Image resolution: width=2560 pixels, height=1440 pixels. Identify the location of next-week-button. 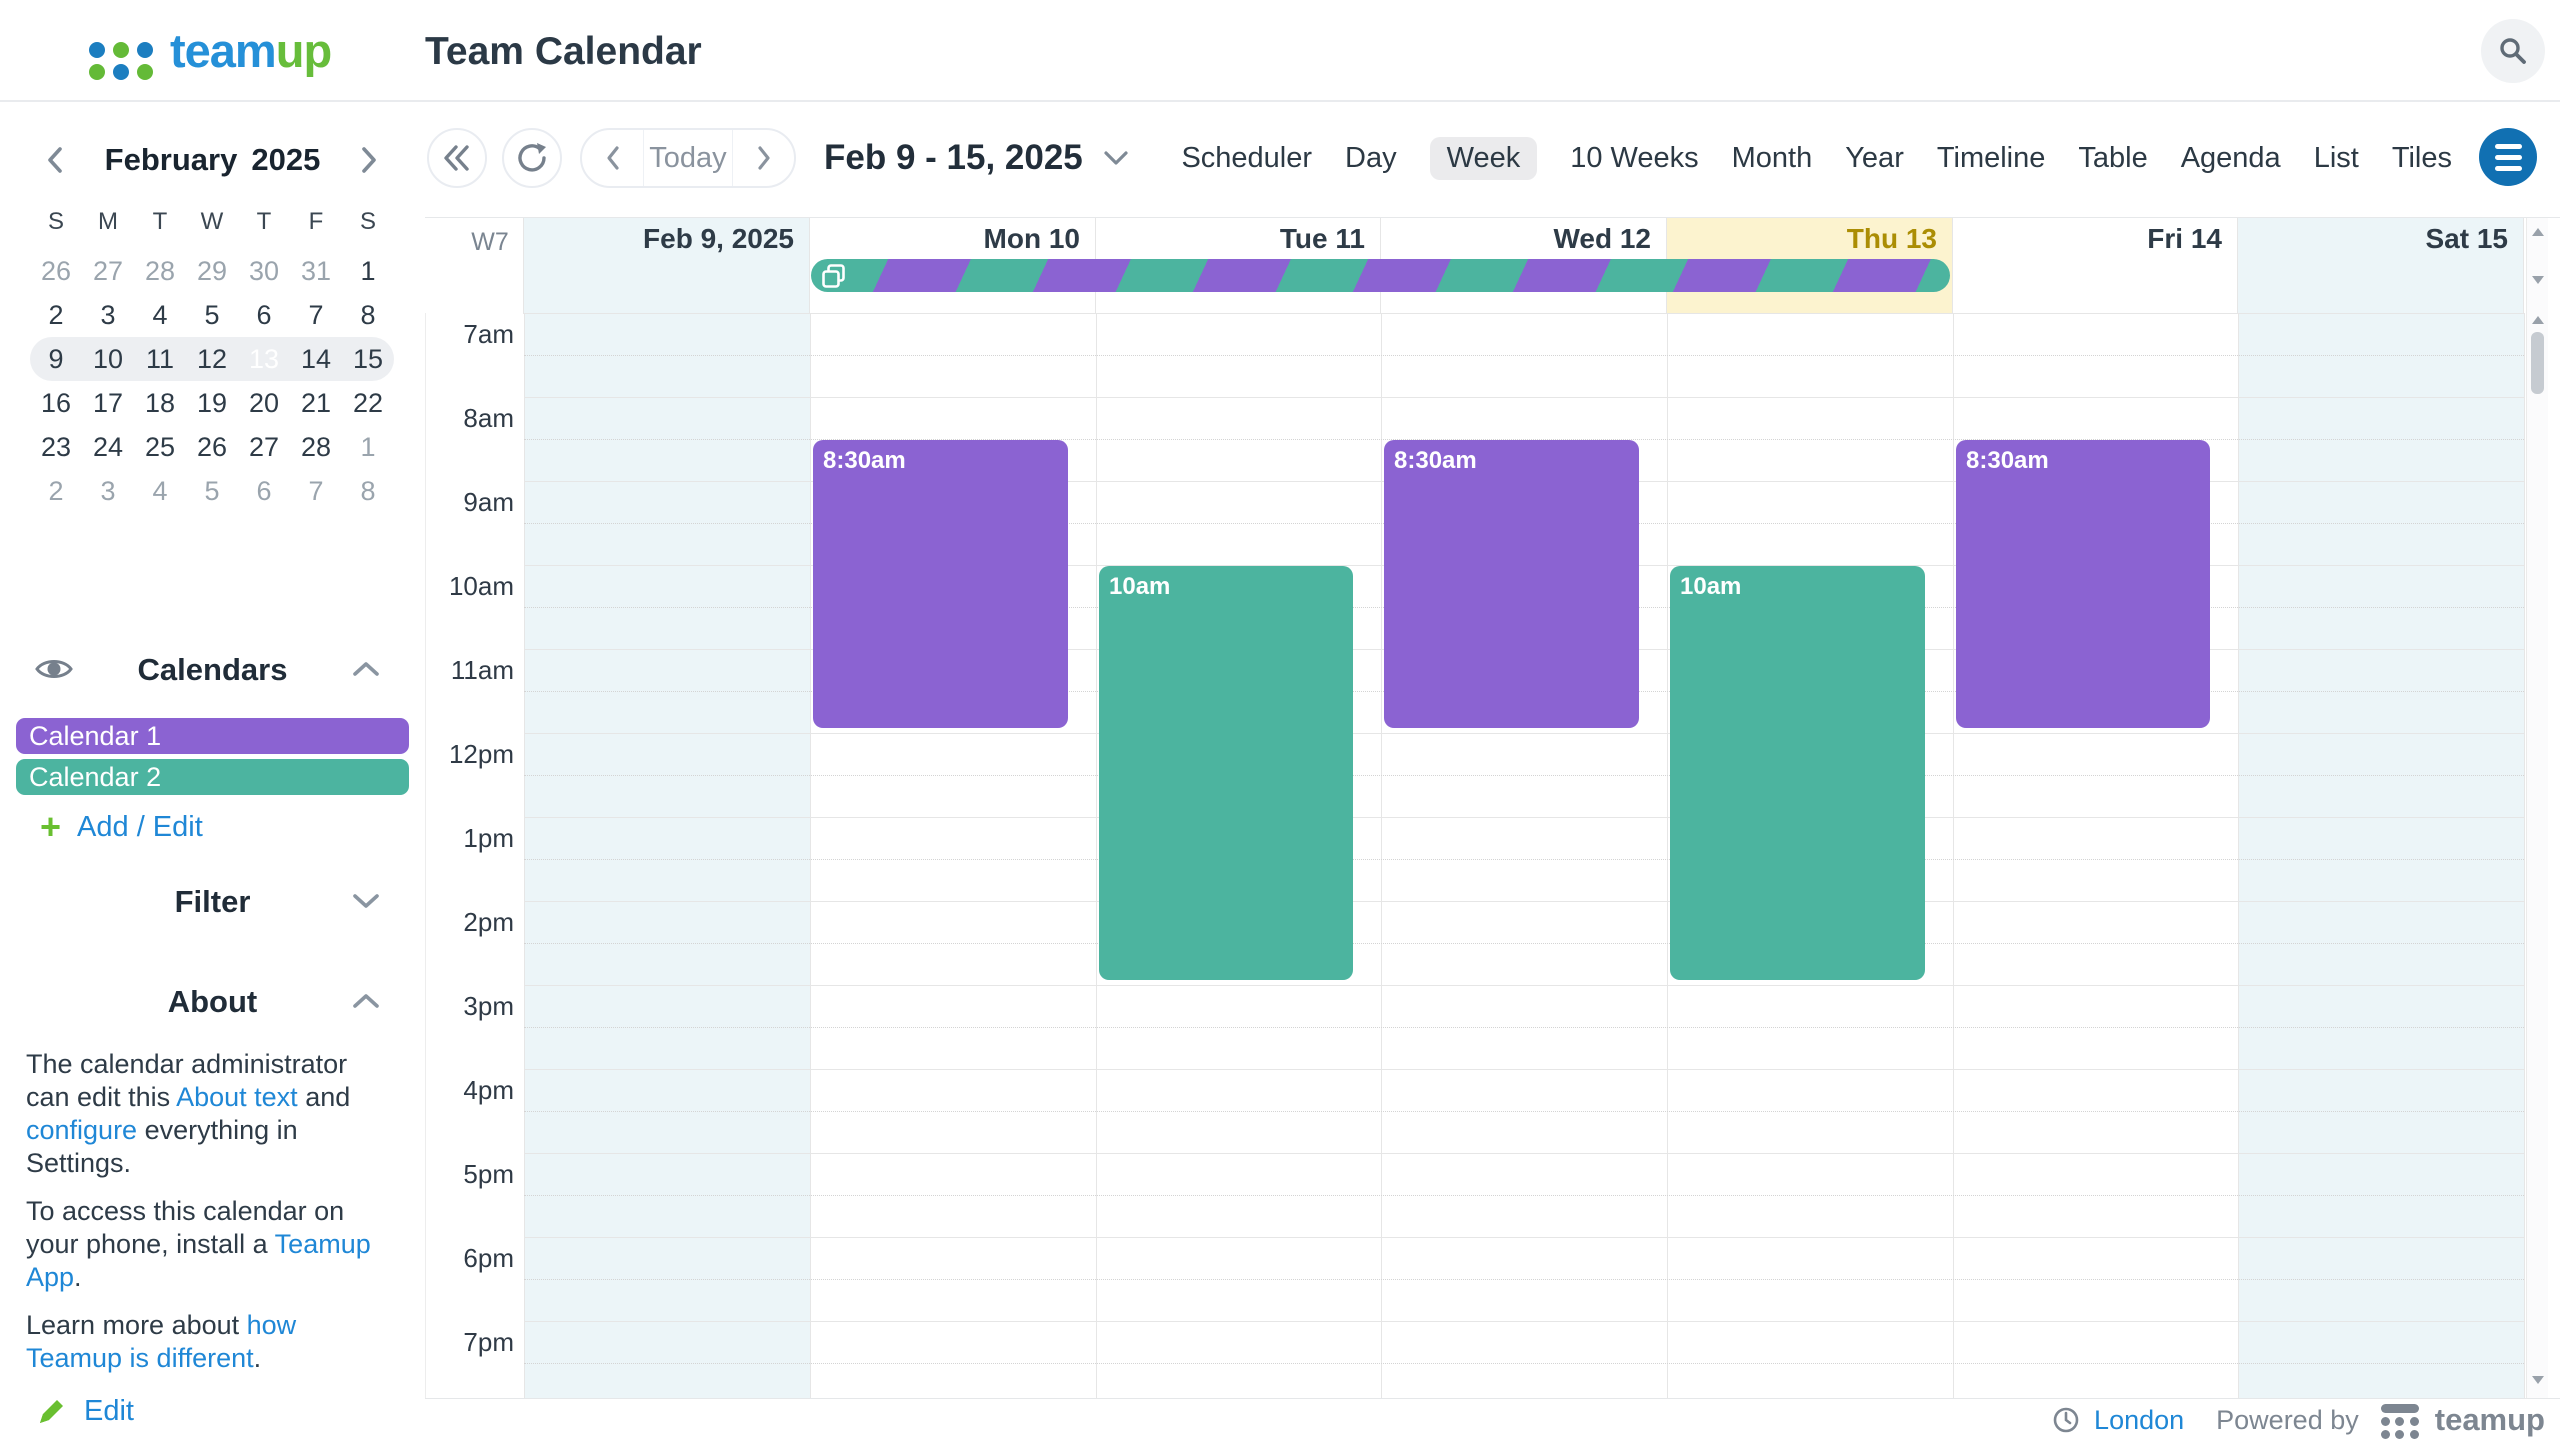
(763, 158).